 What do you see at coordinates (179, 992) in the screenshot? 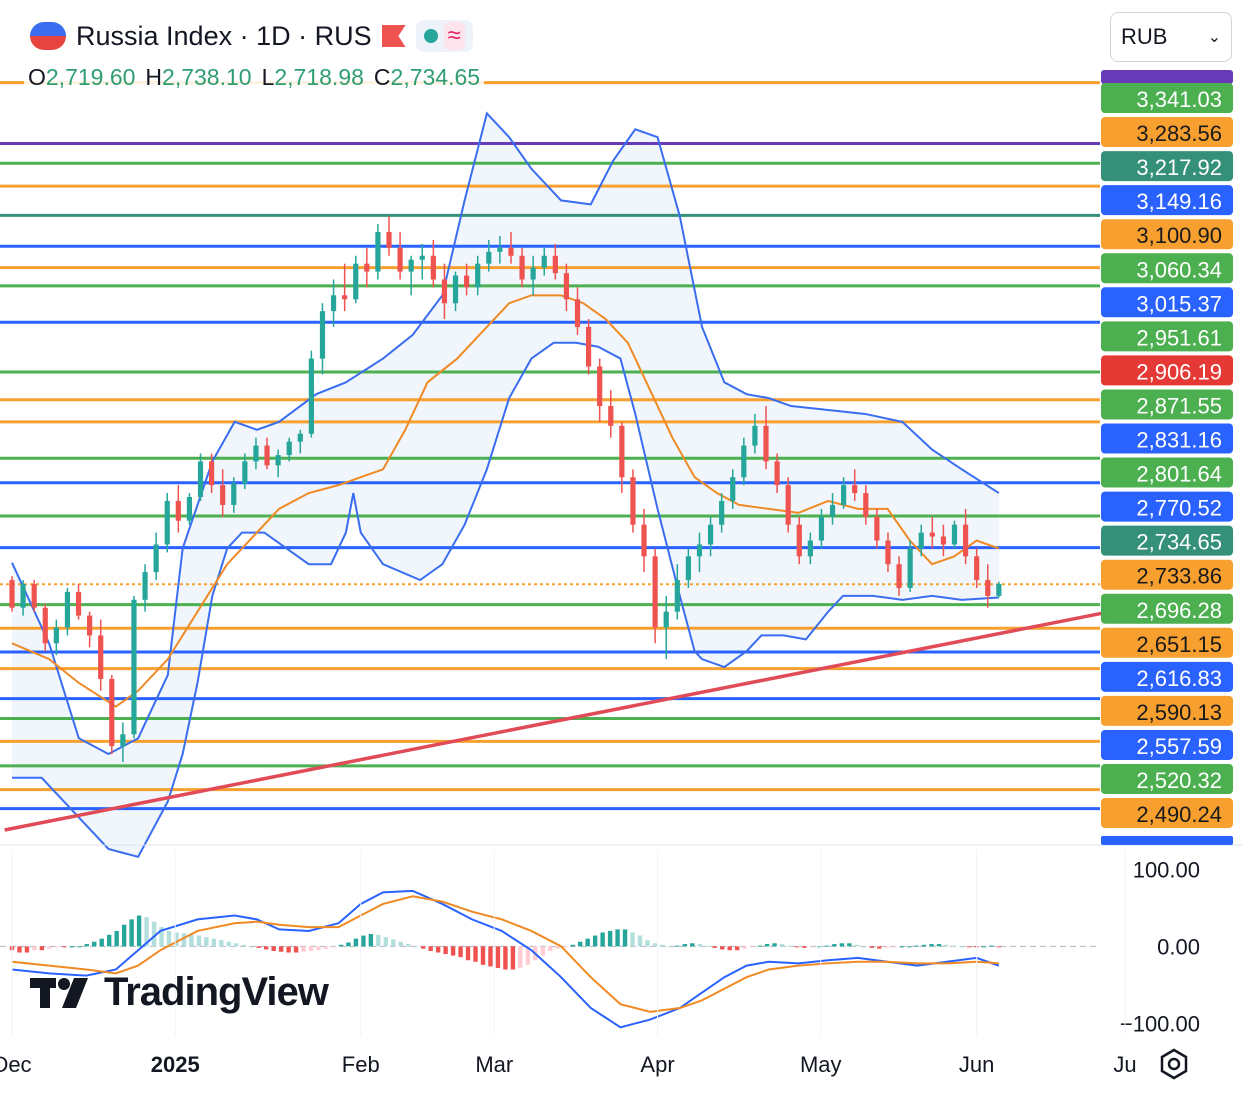
I see `tradingview-logo: TradingView` at bounding box center [179, 992].